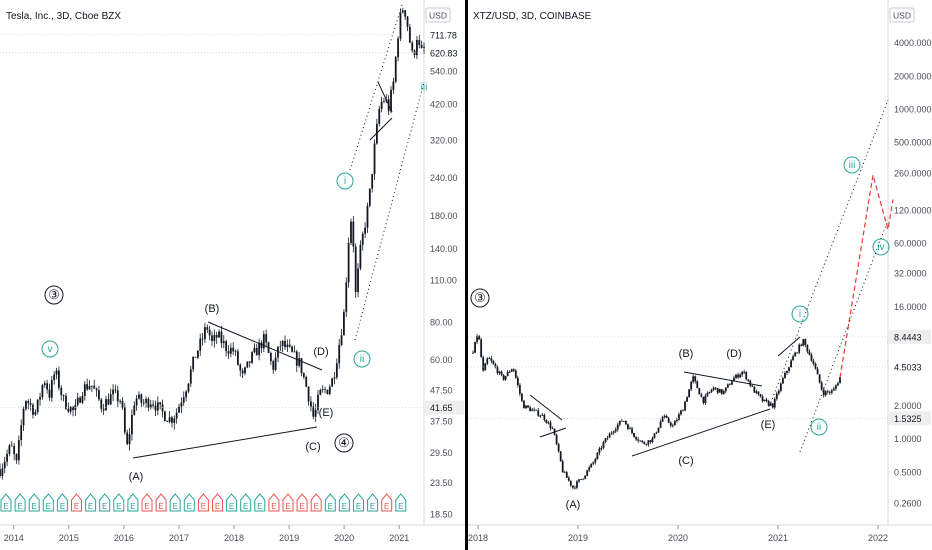 The image size is (932, 550). What do you see at coordinates (913, 142) in the screenshot?
I see `y-tick-label: 500.0000` at bounding box center [913, 142].